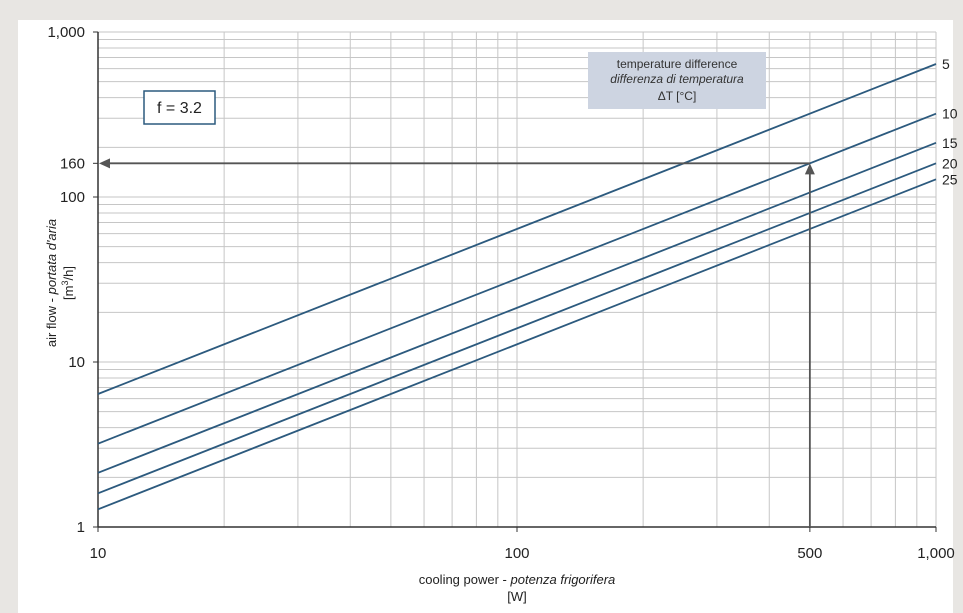 The image size is (963, 613). Describe the element at coordinates (51, 257) in the screenshot. I see `y-axis-title-italic: portata d'aria` at that location.